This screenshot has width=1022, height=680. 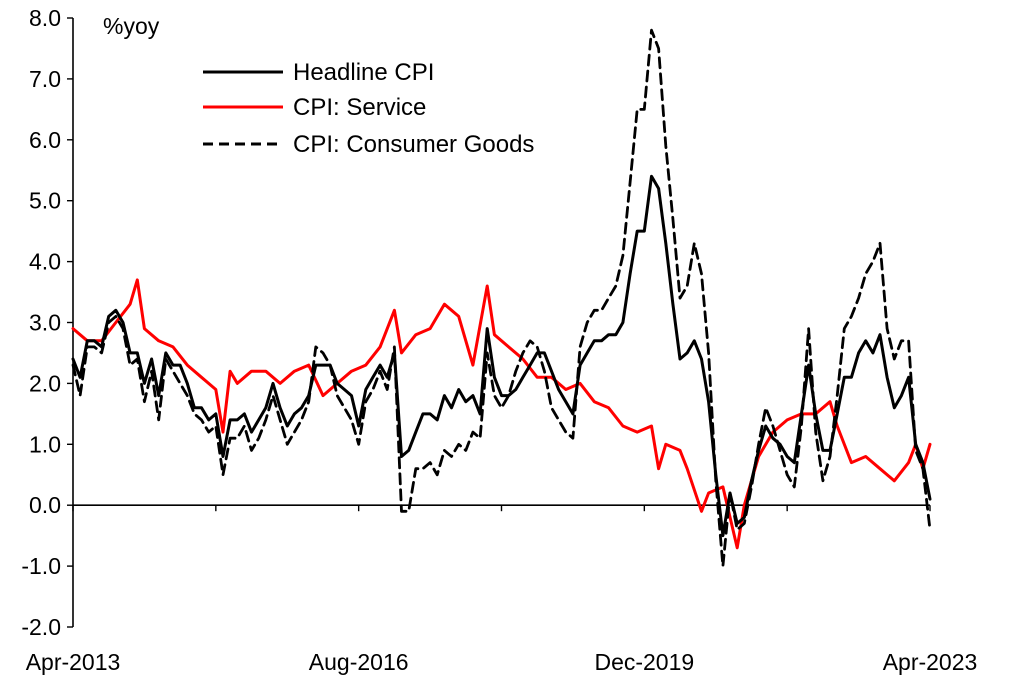 What do you see at coordinates (359, 662) in the screenshot?
I see `x-tick-label: Aug-2016` at bounding box center [359, 662].